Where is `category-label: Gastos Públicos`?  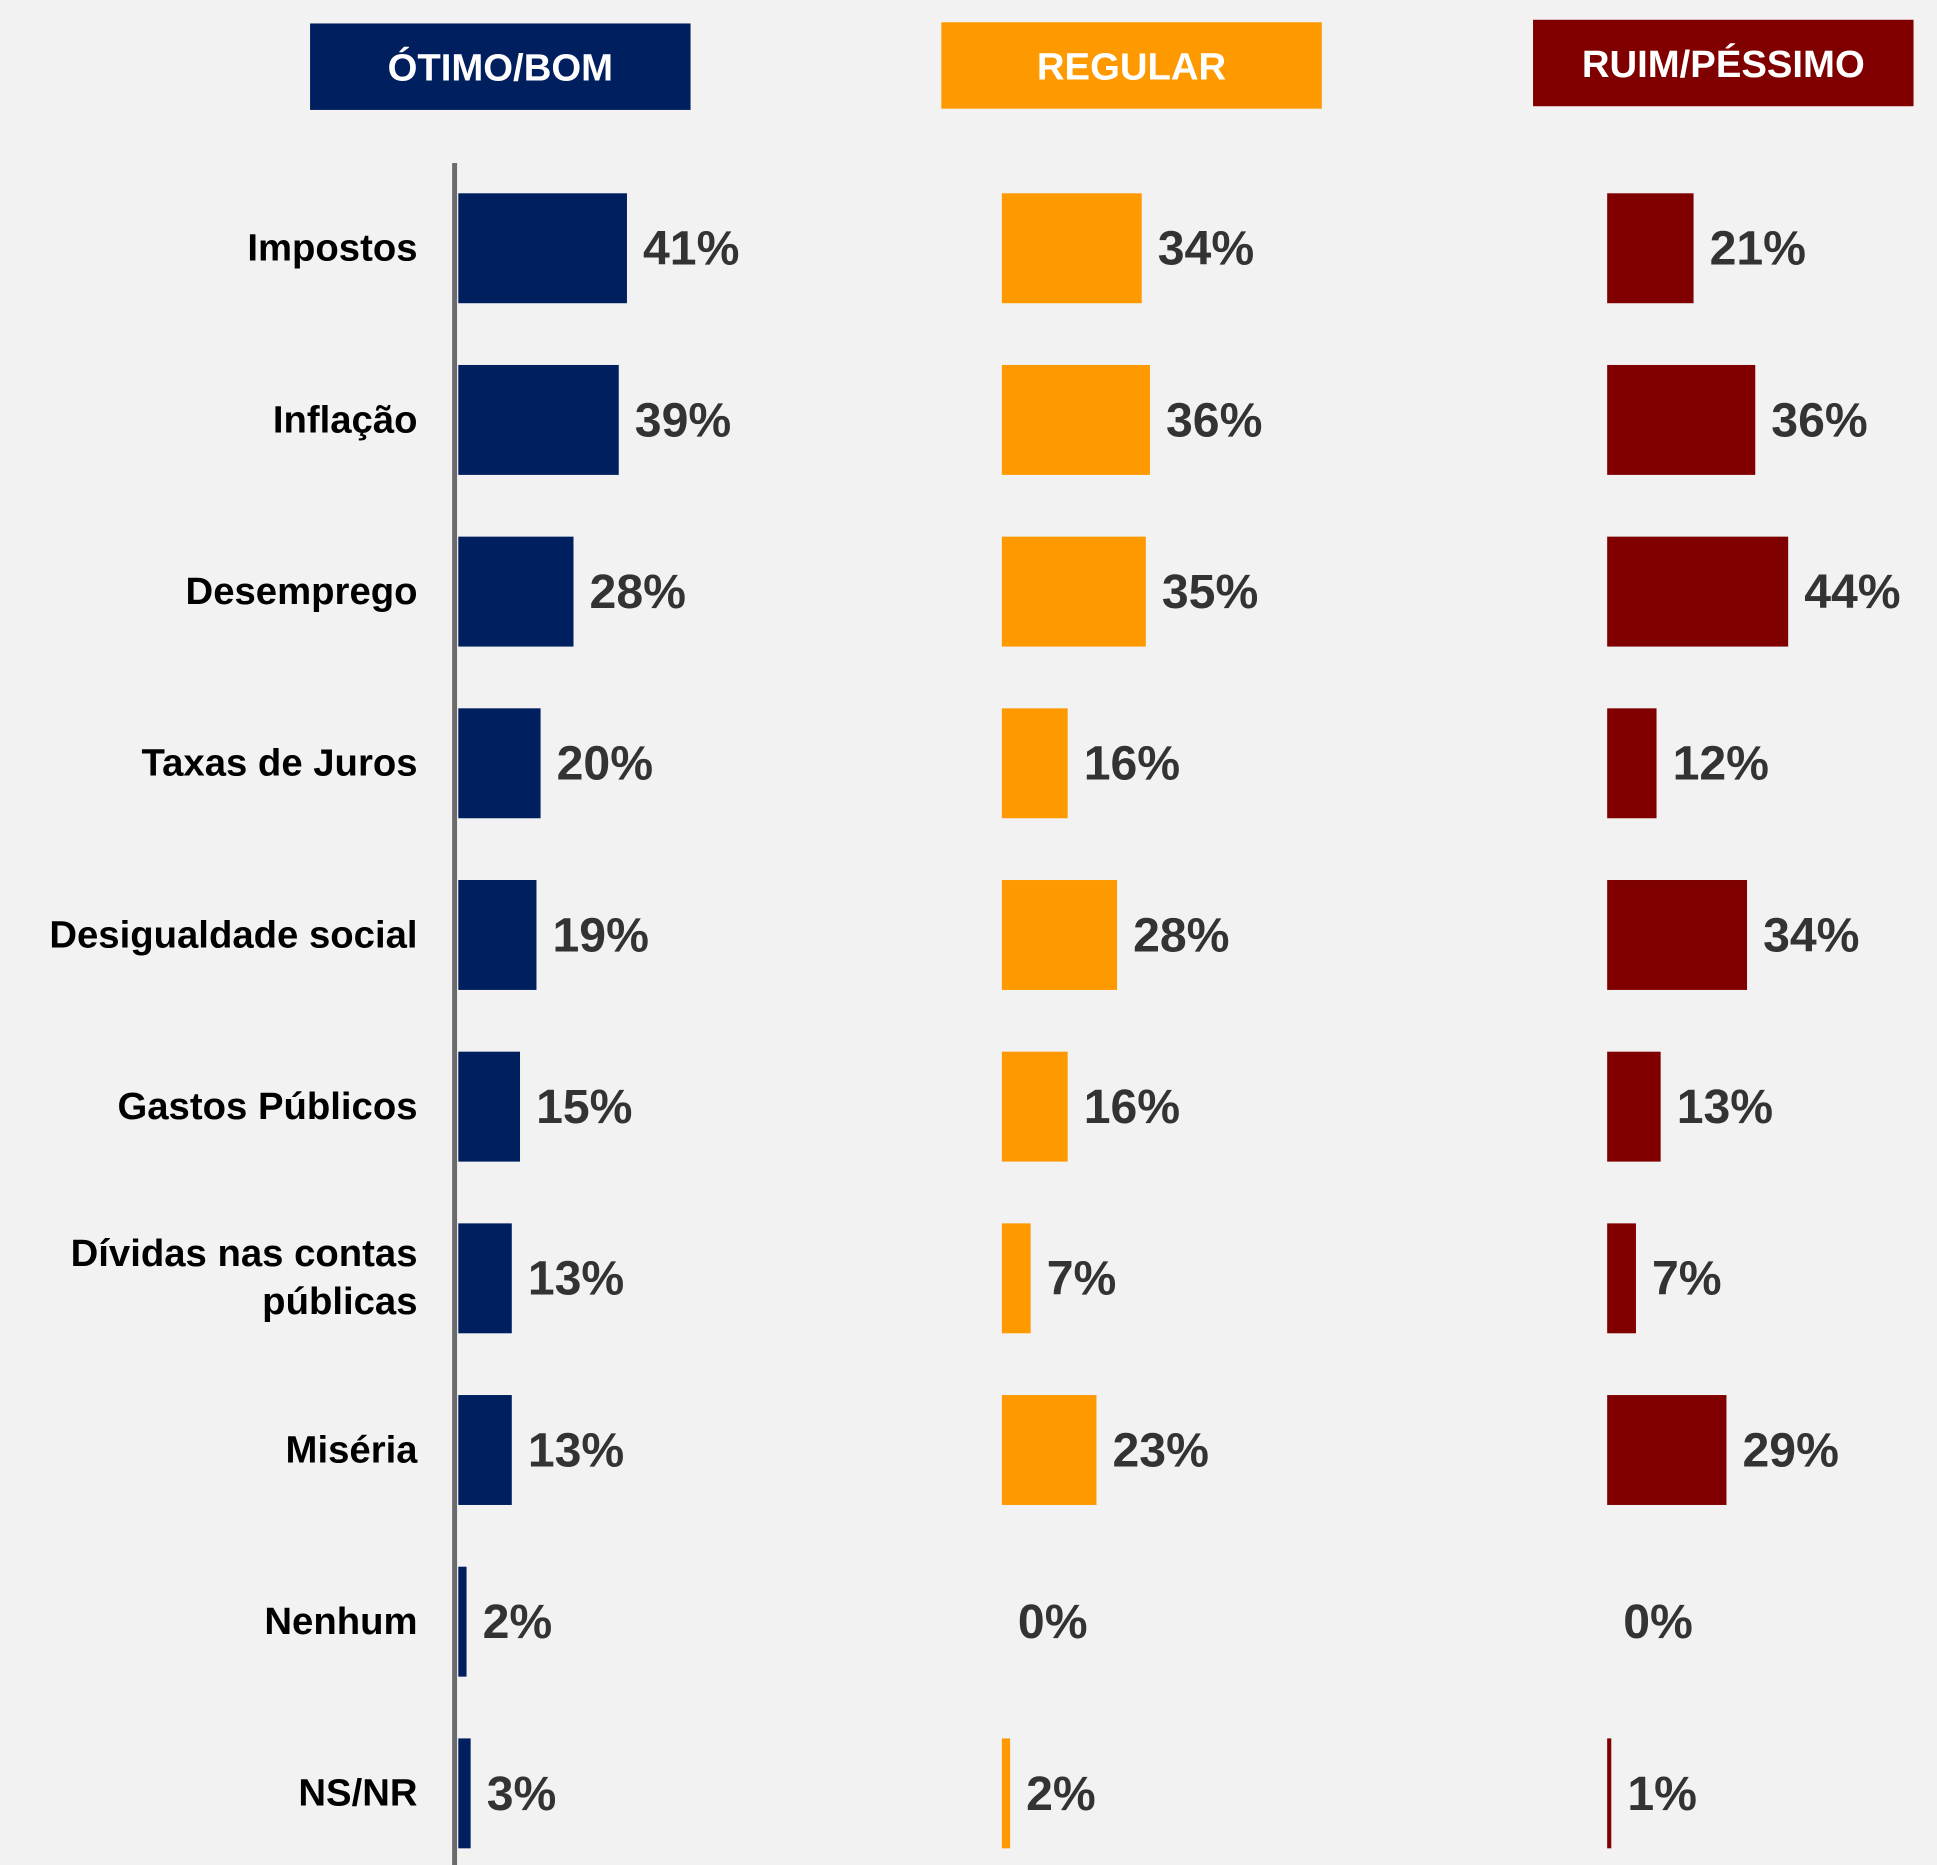
category-label: Gastos Públicos is located at coordinates (267, 1105).